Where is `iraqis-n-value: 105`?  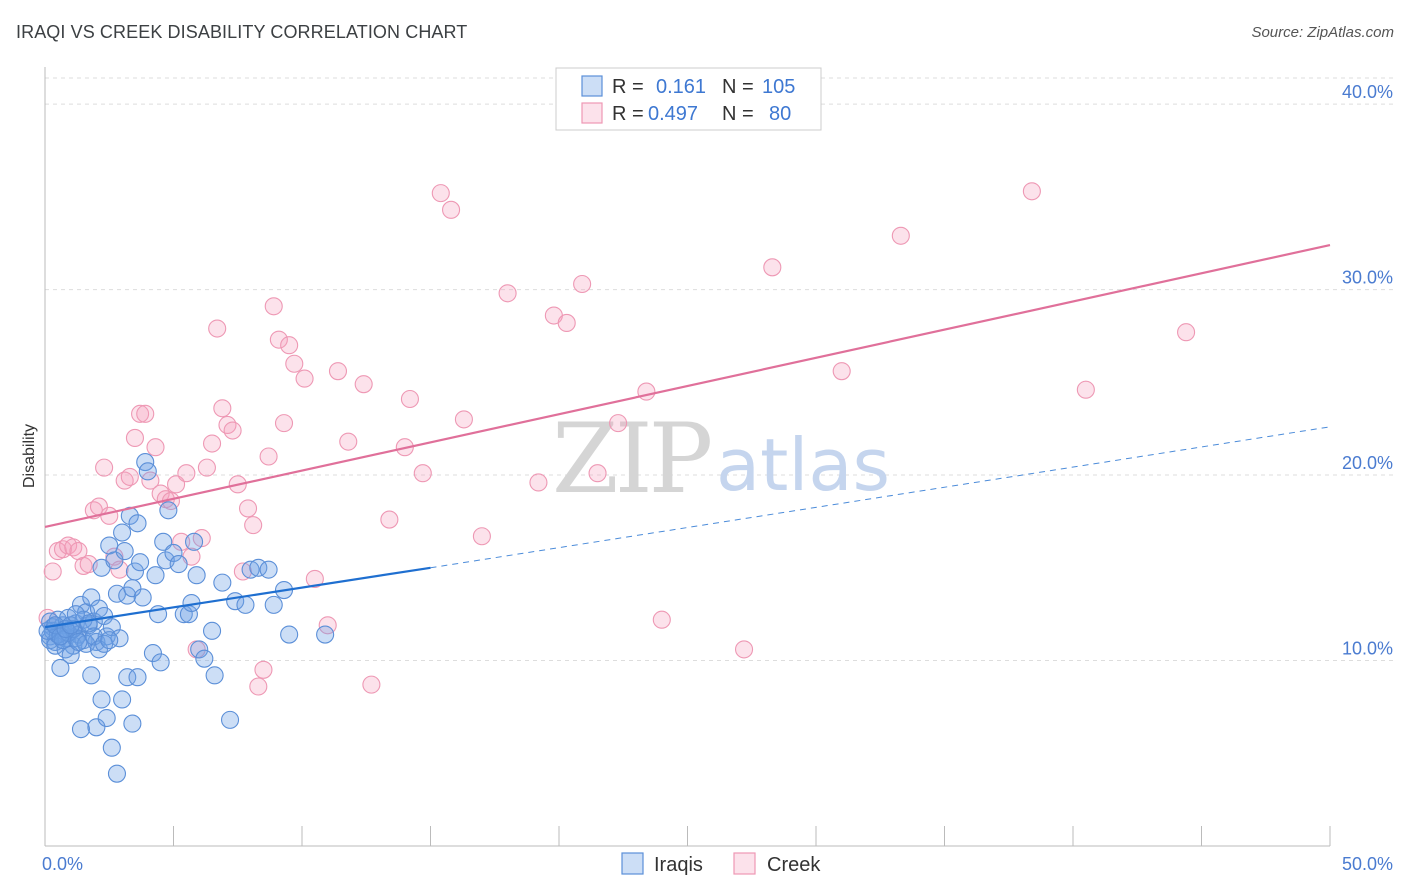
iraqis-n-value: 105 is located at coordinates (778, 87).